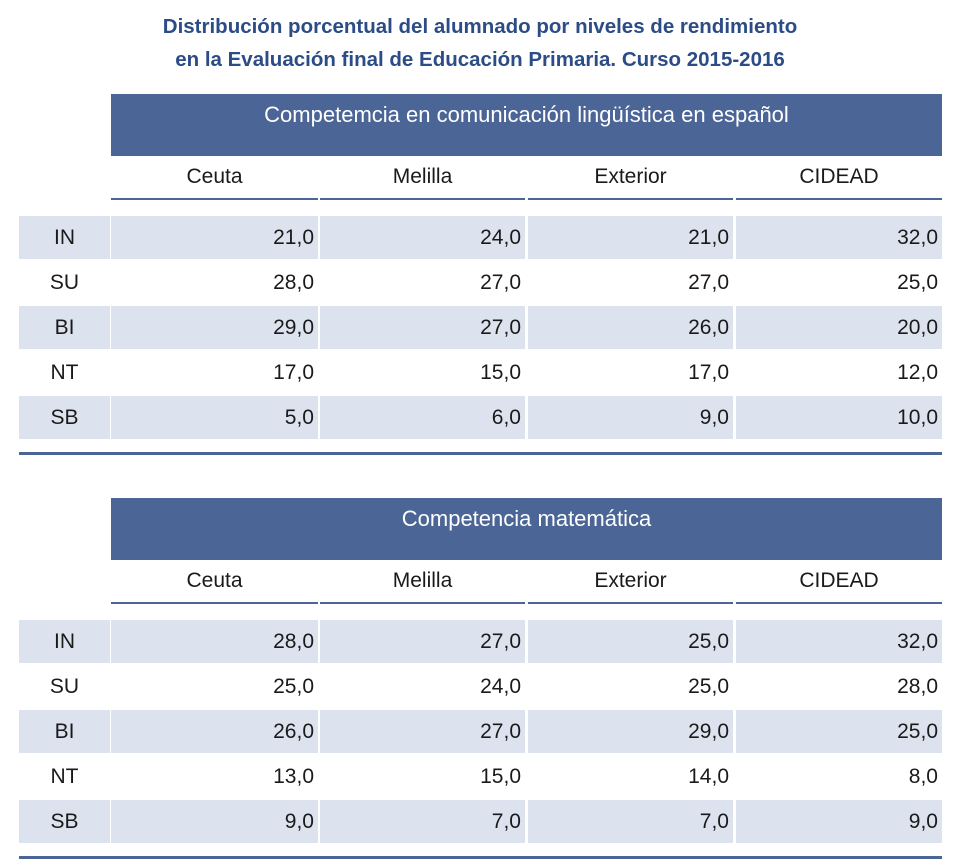 Image resolution: width=960 pixels, height=868 pixels. What do you see at coordinates (471, 776) in the screenshot?
I see `table-row: NT 13,0 15,0 14,0 8,0` at bounding box center [471, 776].